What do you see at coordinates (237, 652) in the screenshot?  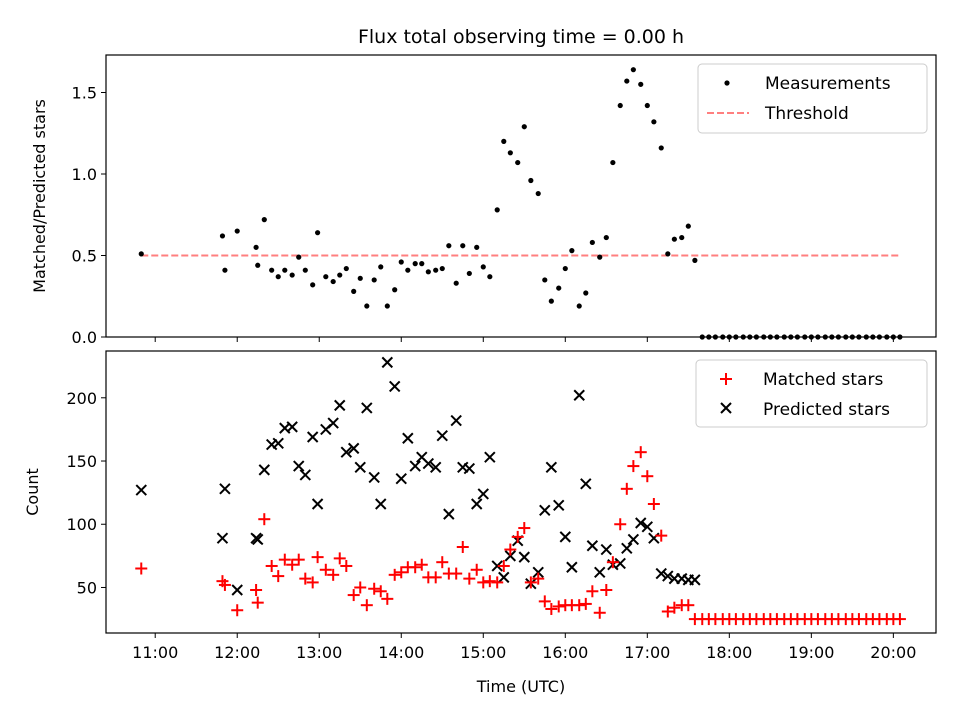 I see `xtick-label: 12:00` at bounding box center [237, 652].